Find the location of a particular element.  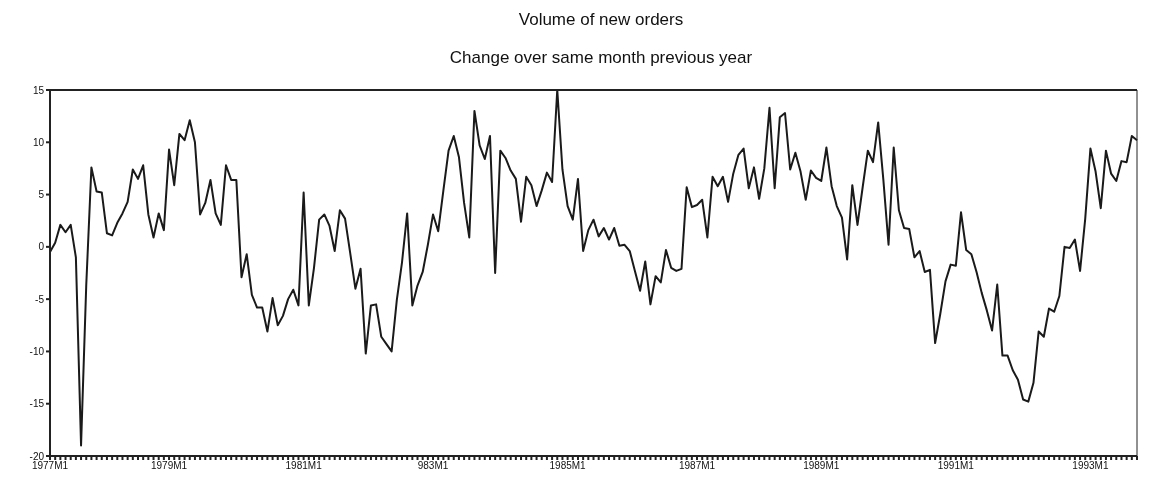

y-tick-label: -5 is located at coordinates (40, 299).